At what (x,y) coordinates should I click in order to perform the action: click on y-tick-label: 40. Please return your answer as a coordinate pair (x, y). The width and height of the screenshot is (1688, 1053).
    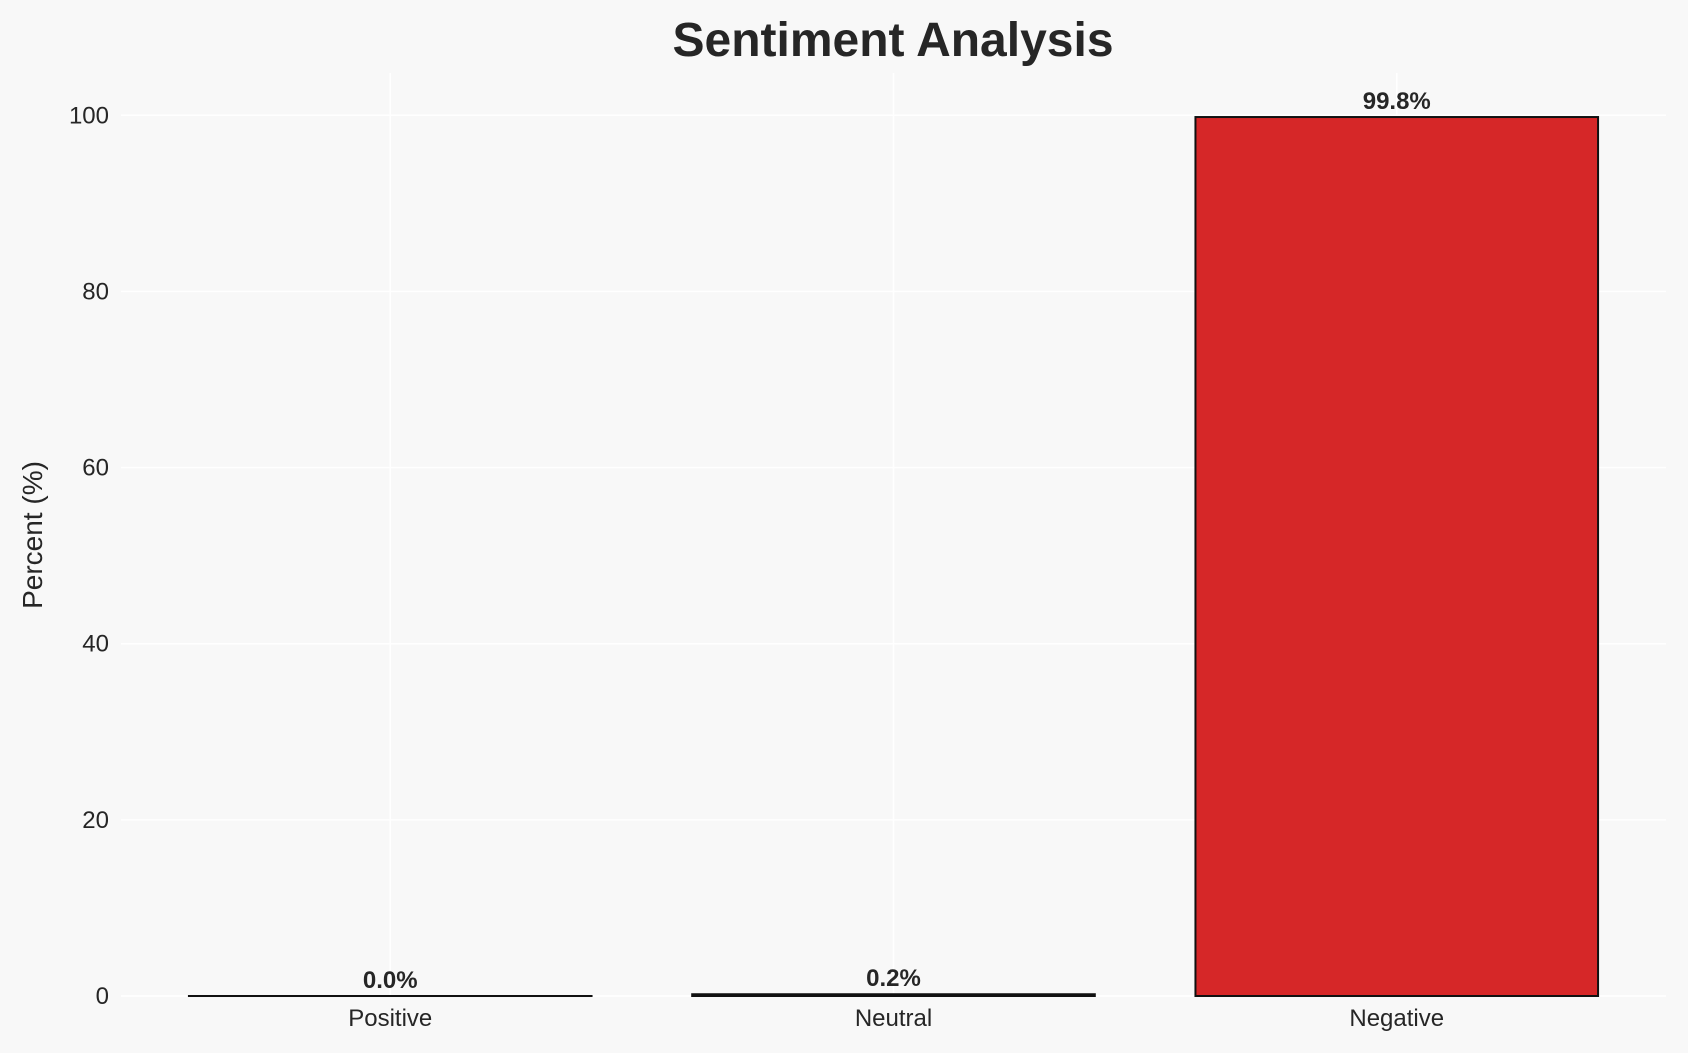
    Looking at the image, I should click on (95, 644).